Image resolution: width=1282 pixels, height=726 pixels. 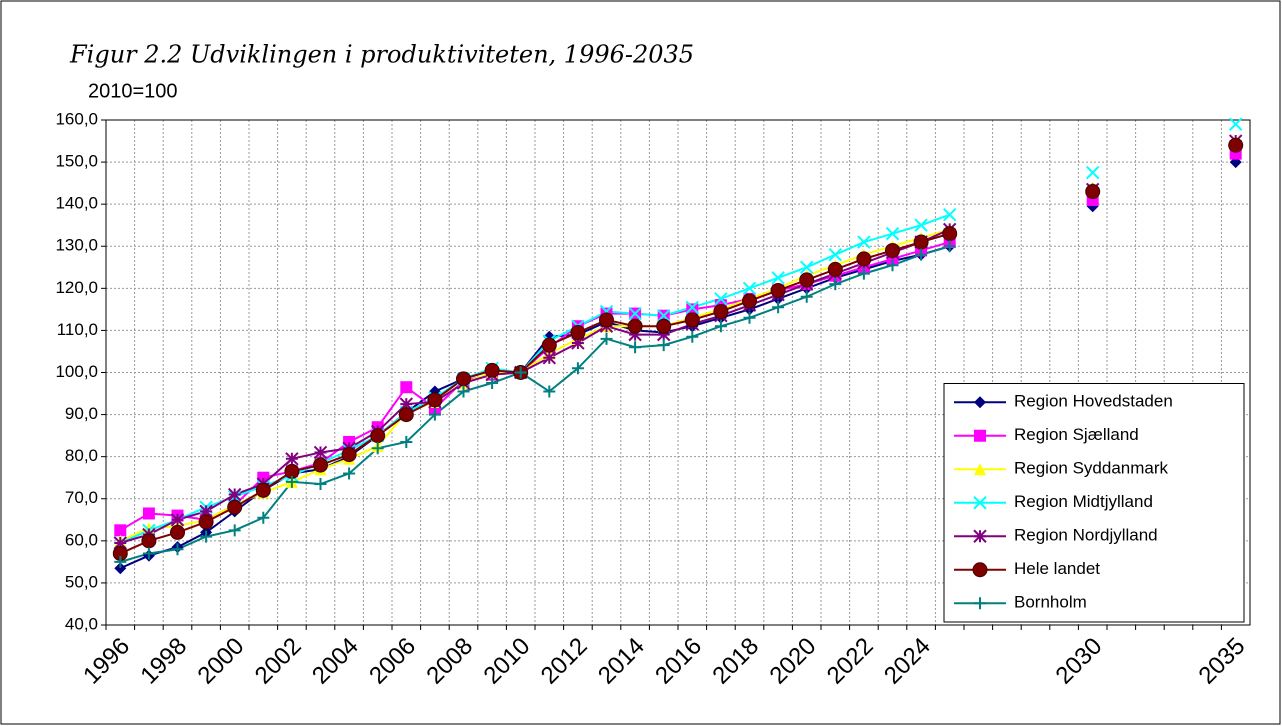 I want to click on y-tick-label: 70,0, so click(x=81, y=497).